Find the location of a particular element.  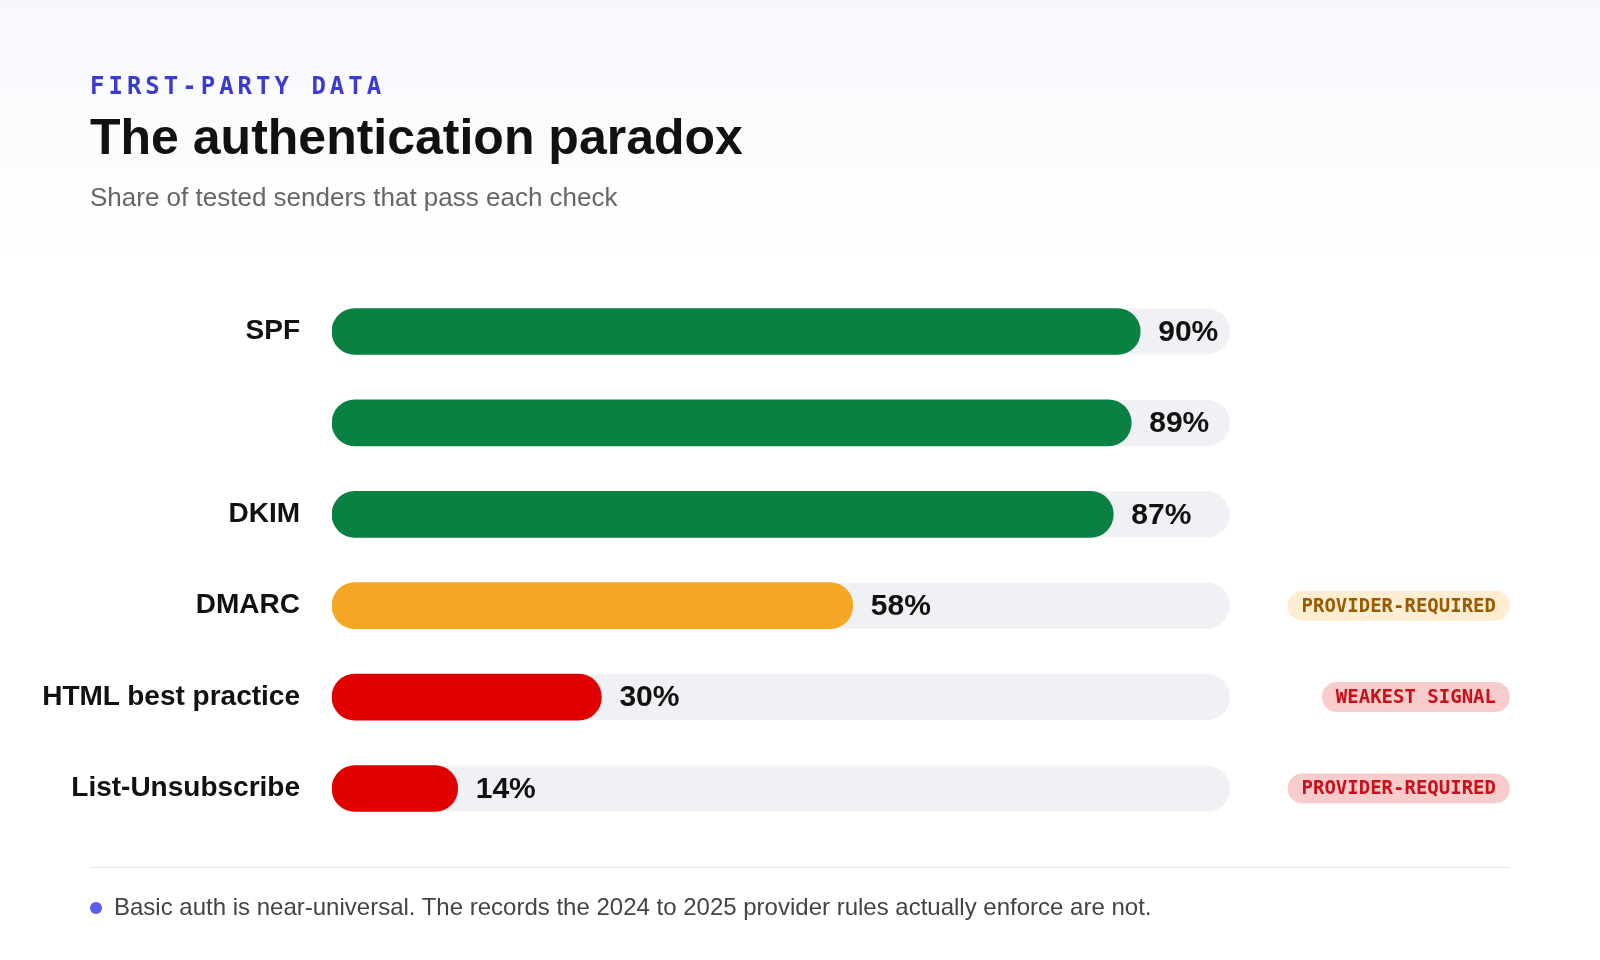

data-label: 14% is located at coordinates (505, 787).